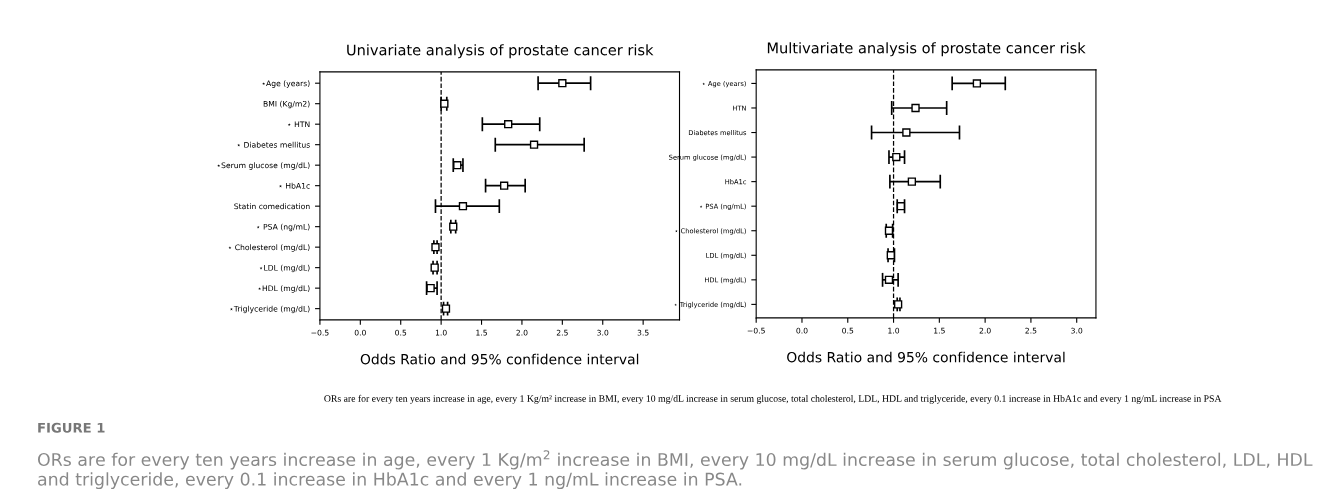 This screenshot has width=1322, height=503. Describe the element at coordinates (71, 427) in the screenshot. I see `caption: FIGURE 1` at that location.